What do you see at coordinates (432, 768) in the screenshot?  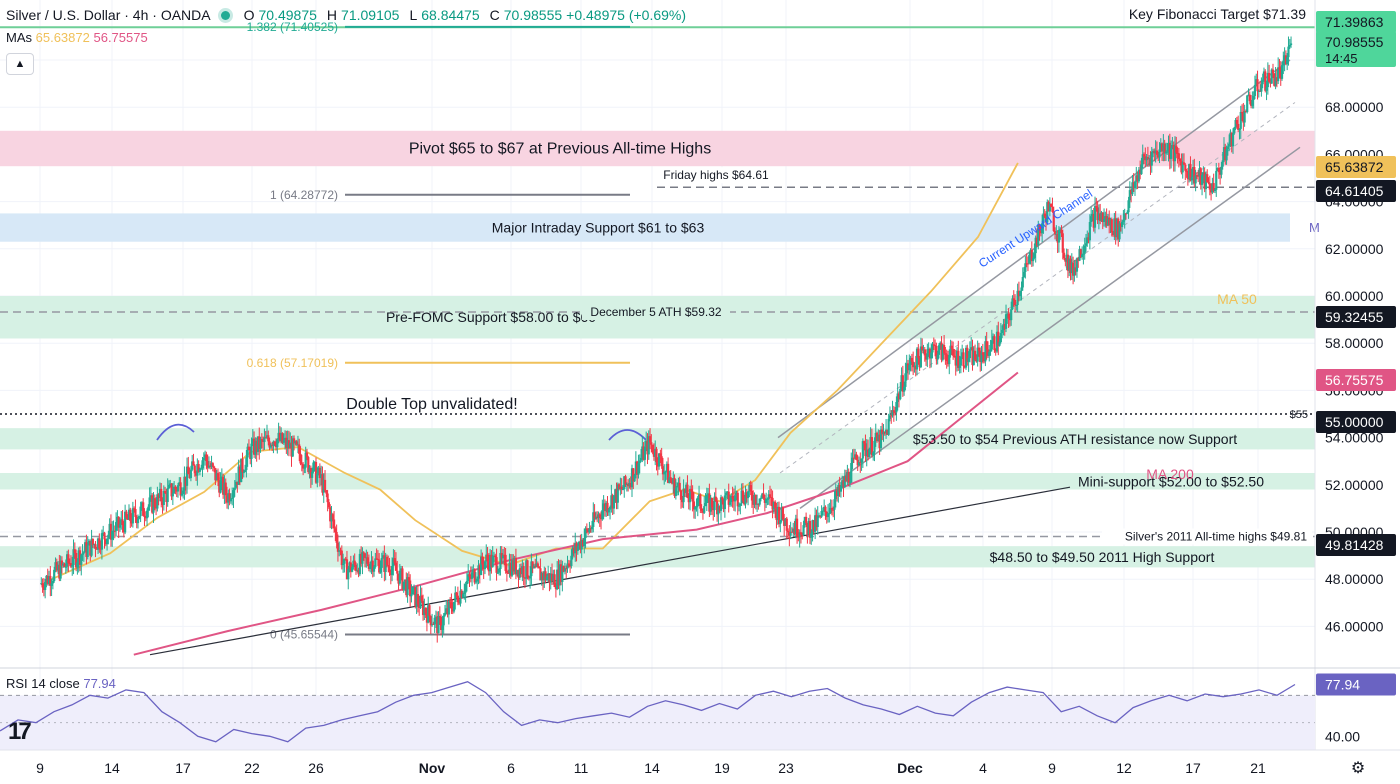 I see `x-tick-label: Nov` at bounding box center [432, 768].